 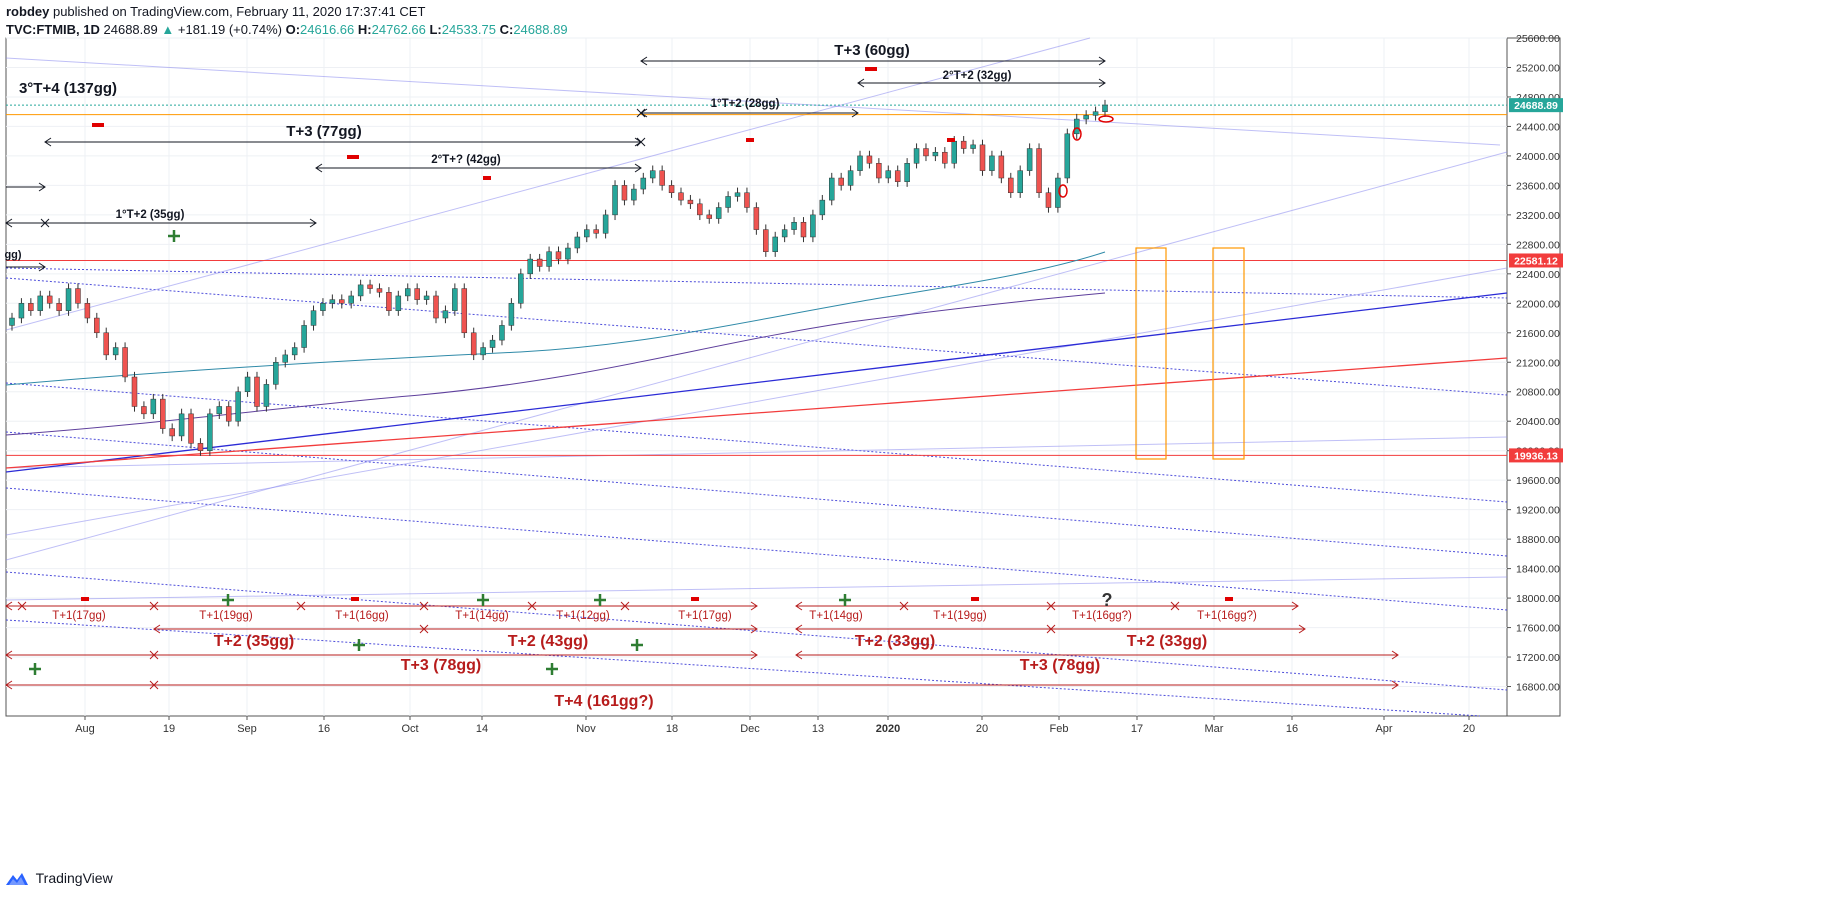 I want to click on annotation-label: T+1(16gg?), so click(x=1227, y=616).